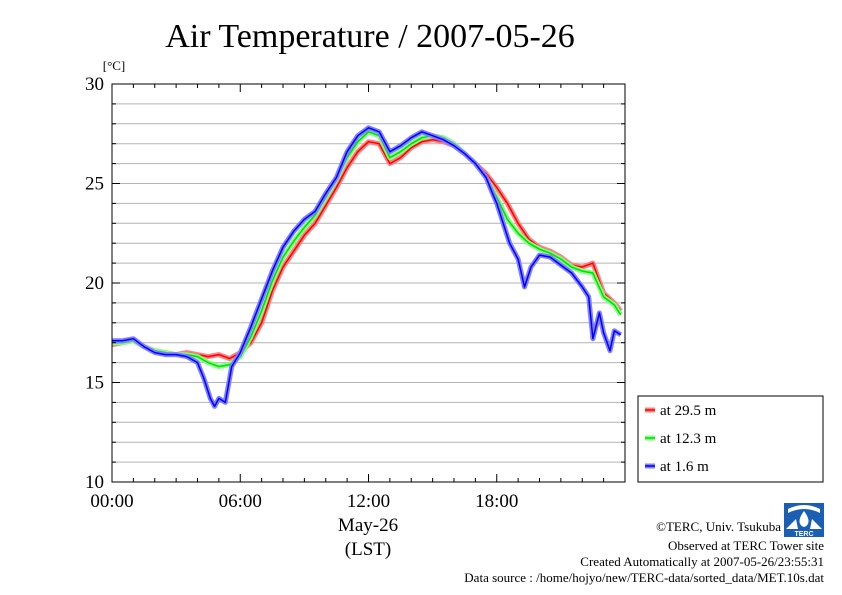 This screenshot has width=842, height=595. What do you see at coordinates (240, 501) in the screenshot?
I see `x-tick-label: 06:00` at bounding box center [240, 501].